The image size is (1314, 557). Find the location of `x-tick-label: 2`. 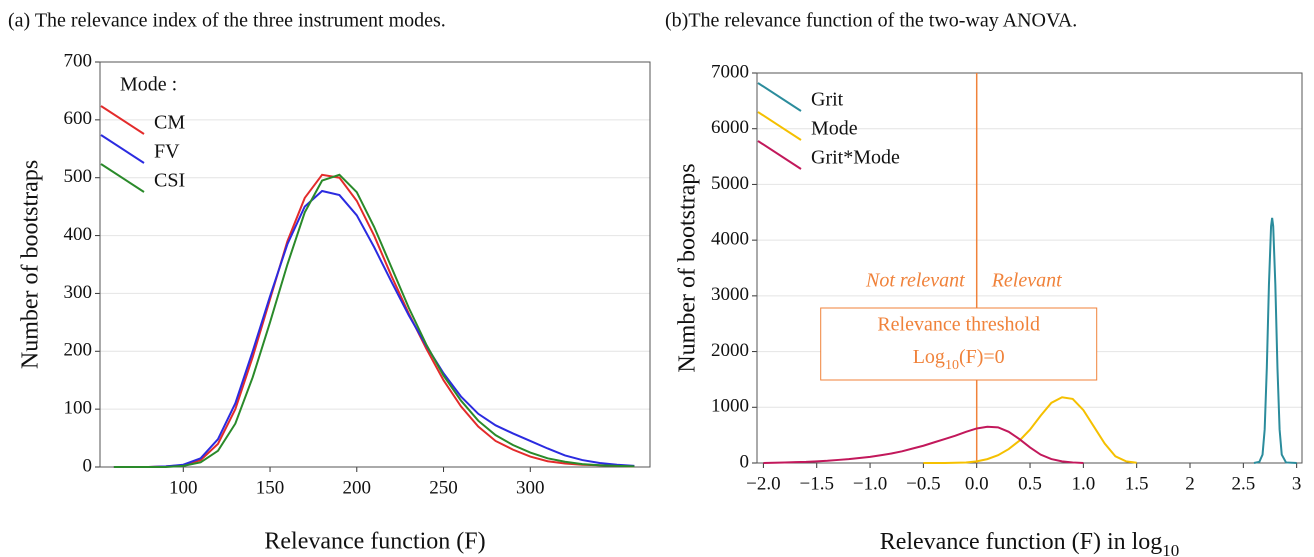

x-tick-label: 2 is located at coordinates (1190, 483).